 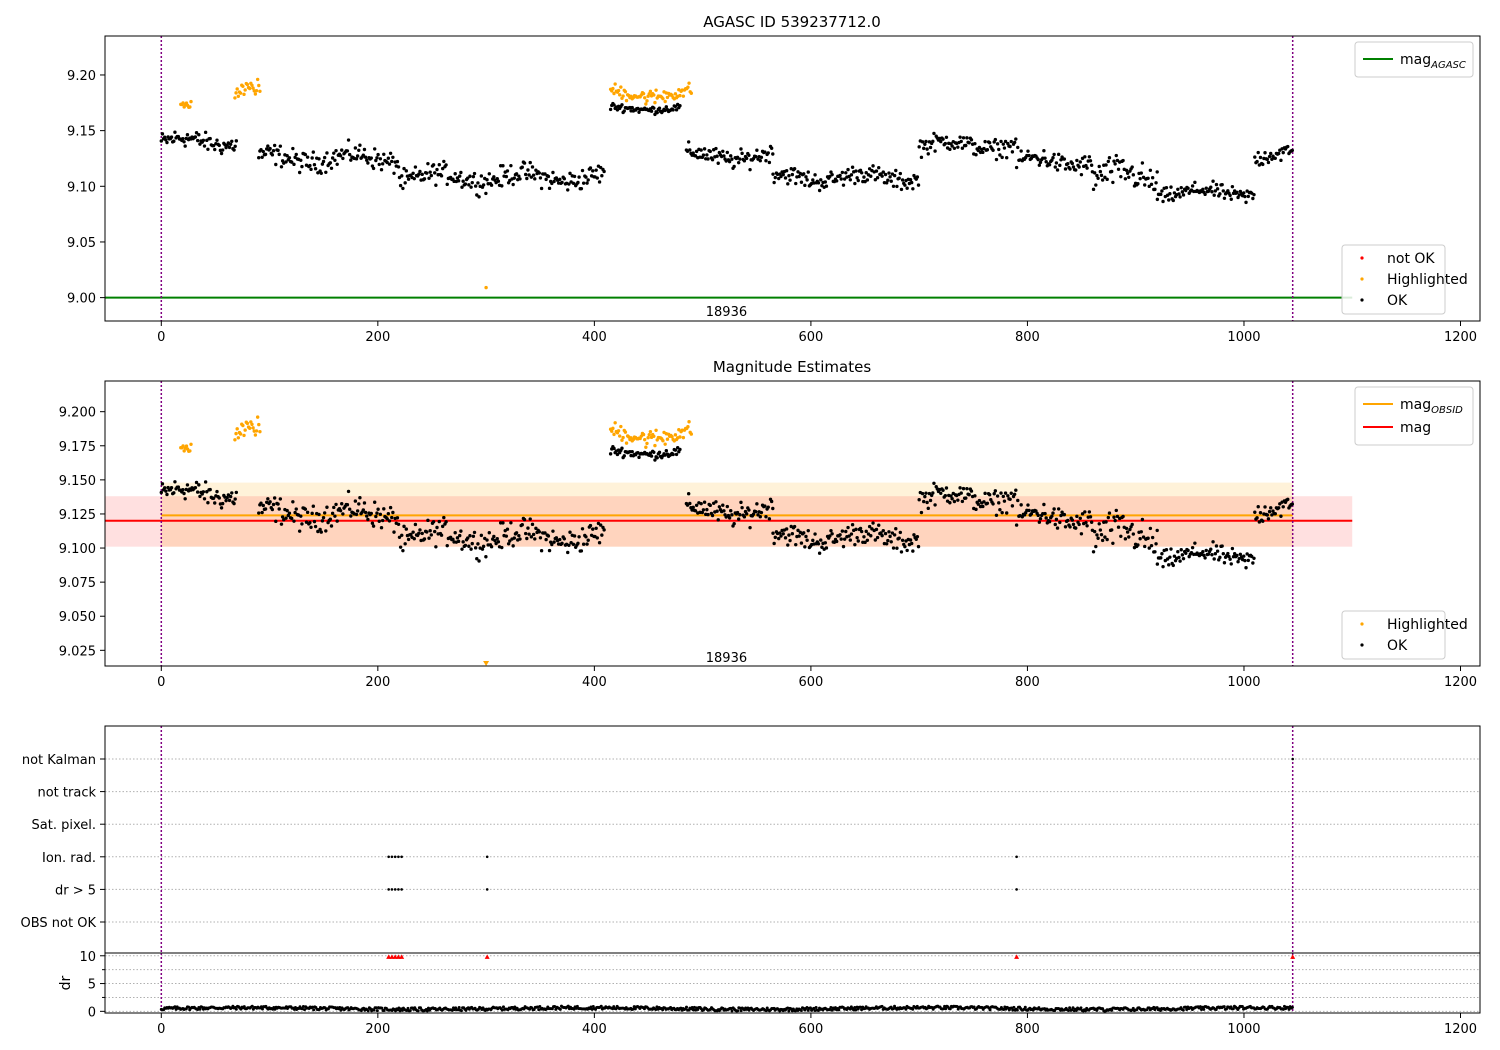 I want to click on legend-point-label: OK, so click(x=1397, y=301).